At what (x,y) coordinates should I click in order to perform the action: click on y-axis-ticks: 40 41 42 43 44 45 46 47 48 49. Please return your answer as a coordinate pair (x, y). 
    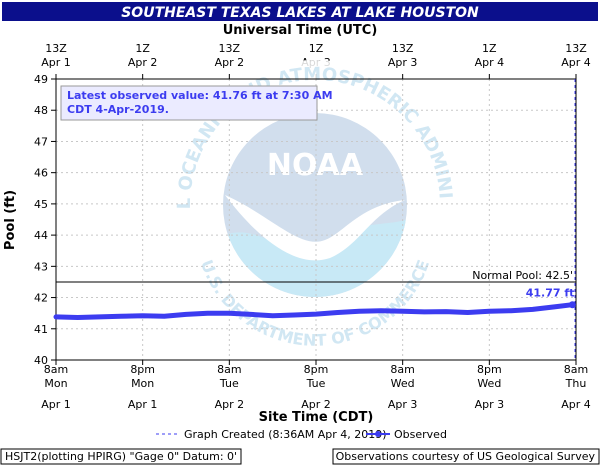
    Looking at the image, I should click on (45, 220).